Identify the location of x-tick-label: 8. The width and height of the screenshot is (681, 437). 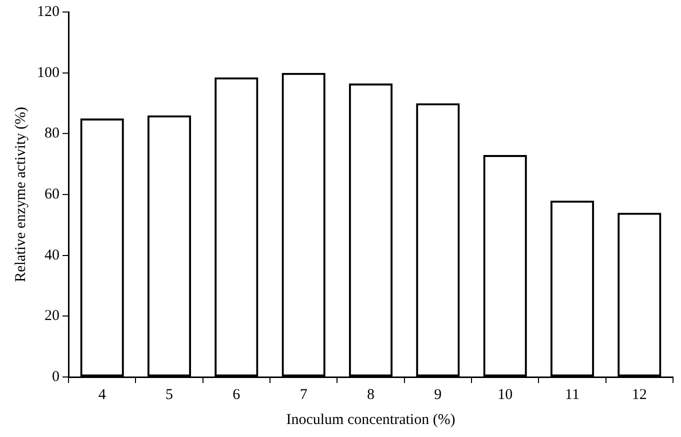
(370, 394).